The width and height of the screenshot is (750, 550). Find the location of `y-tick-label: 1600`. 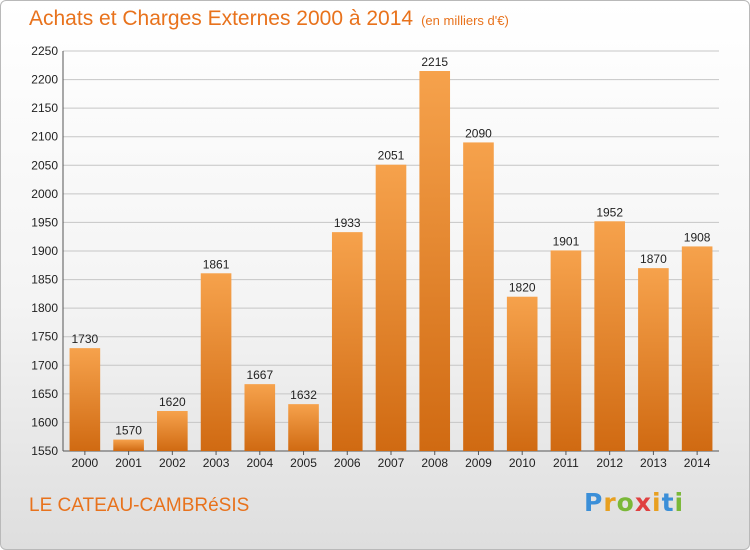

y-tick-label: 1600 is located at coordinates (44, 422).